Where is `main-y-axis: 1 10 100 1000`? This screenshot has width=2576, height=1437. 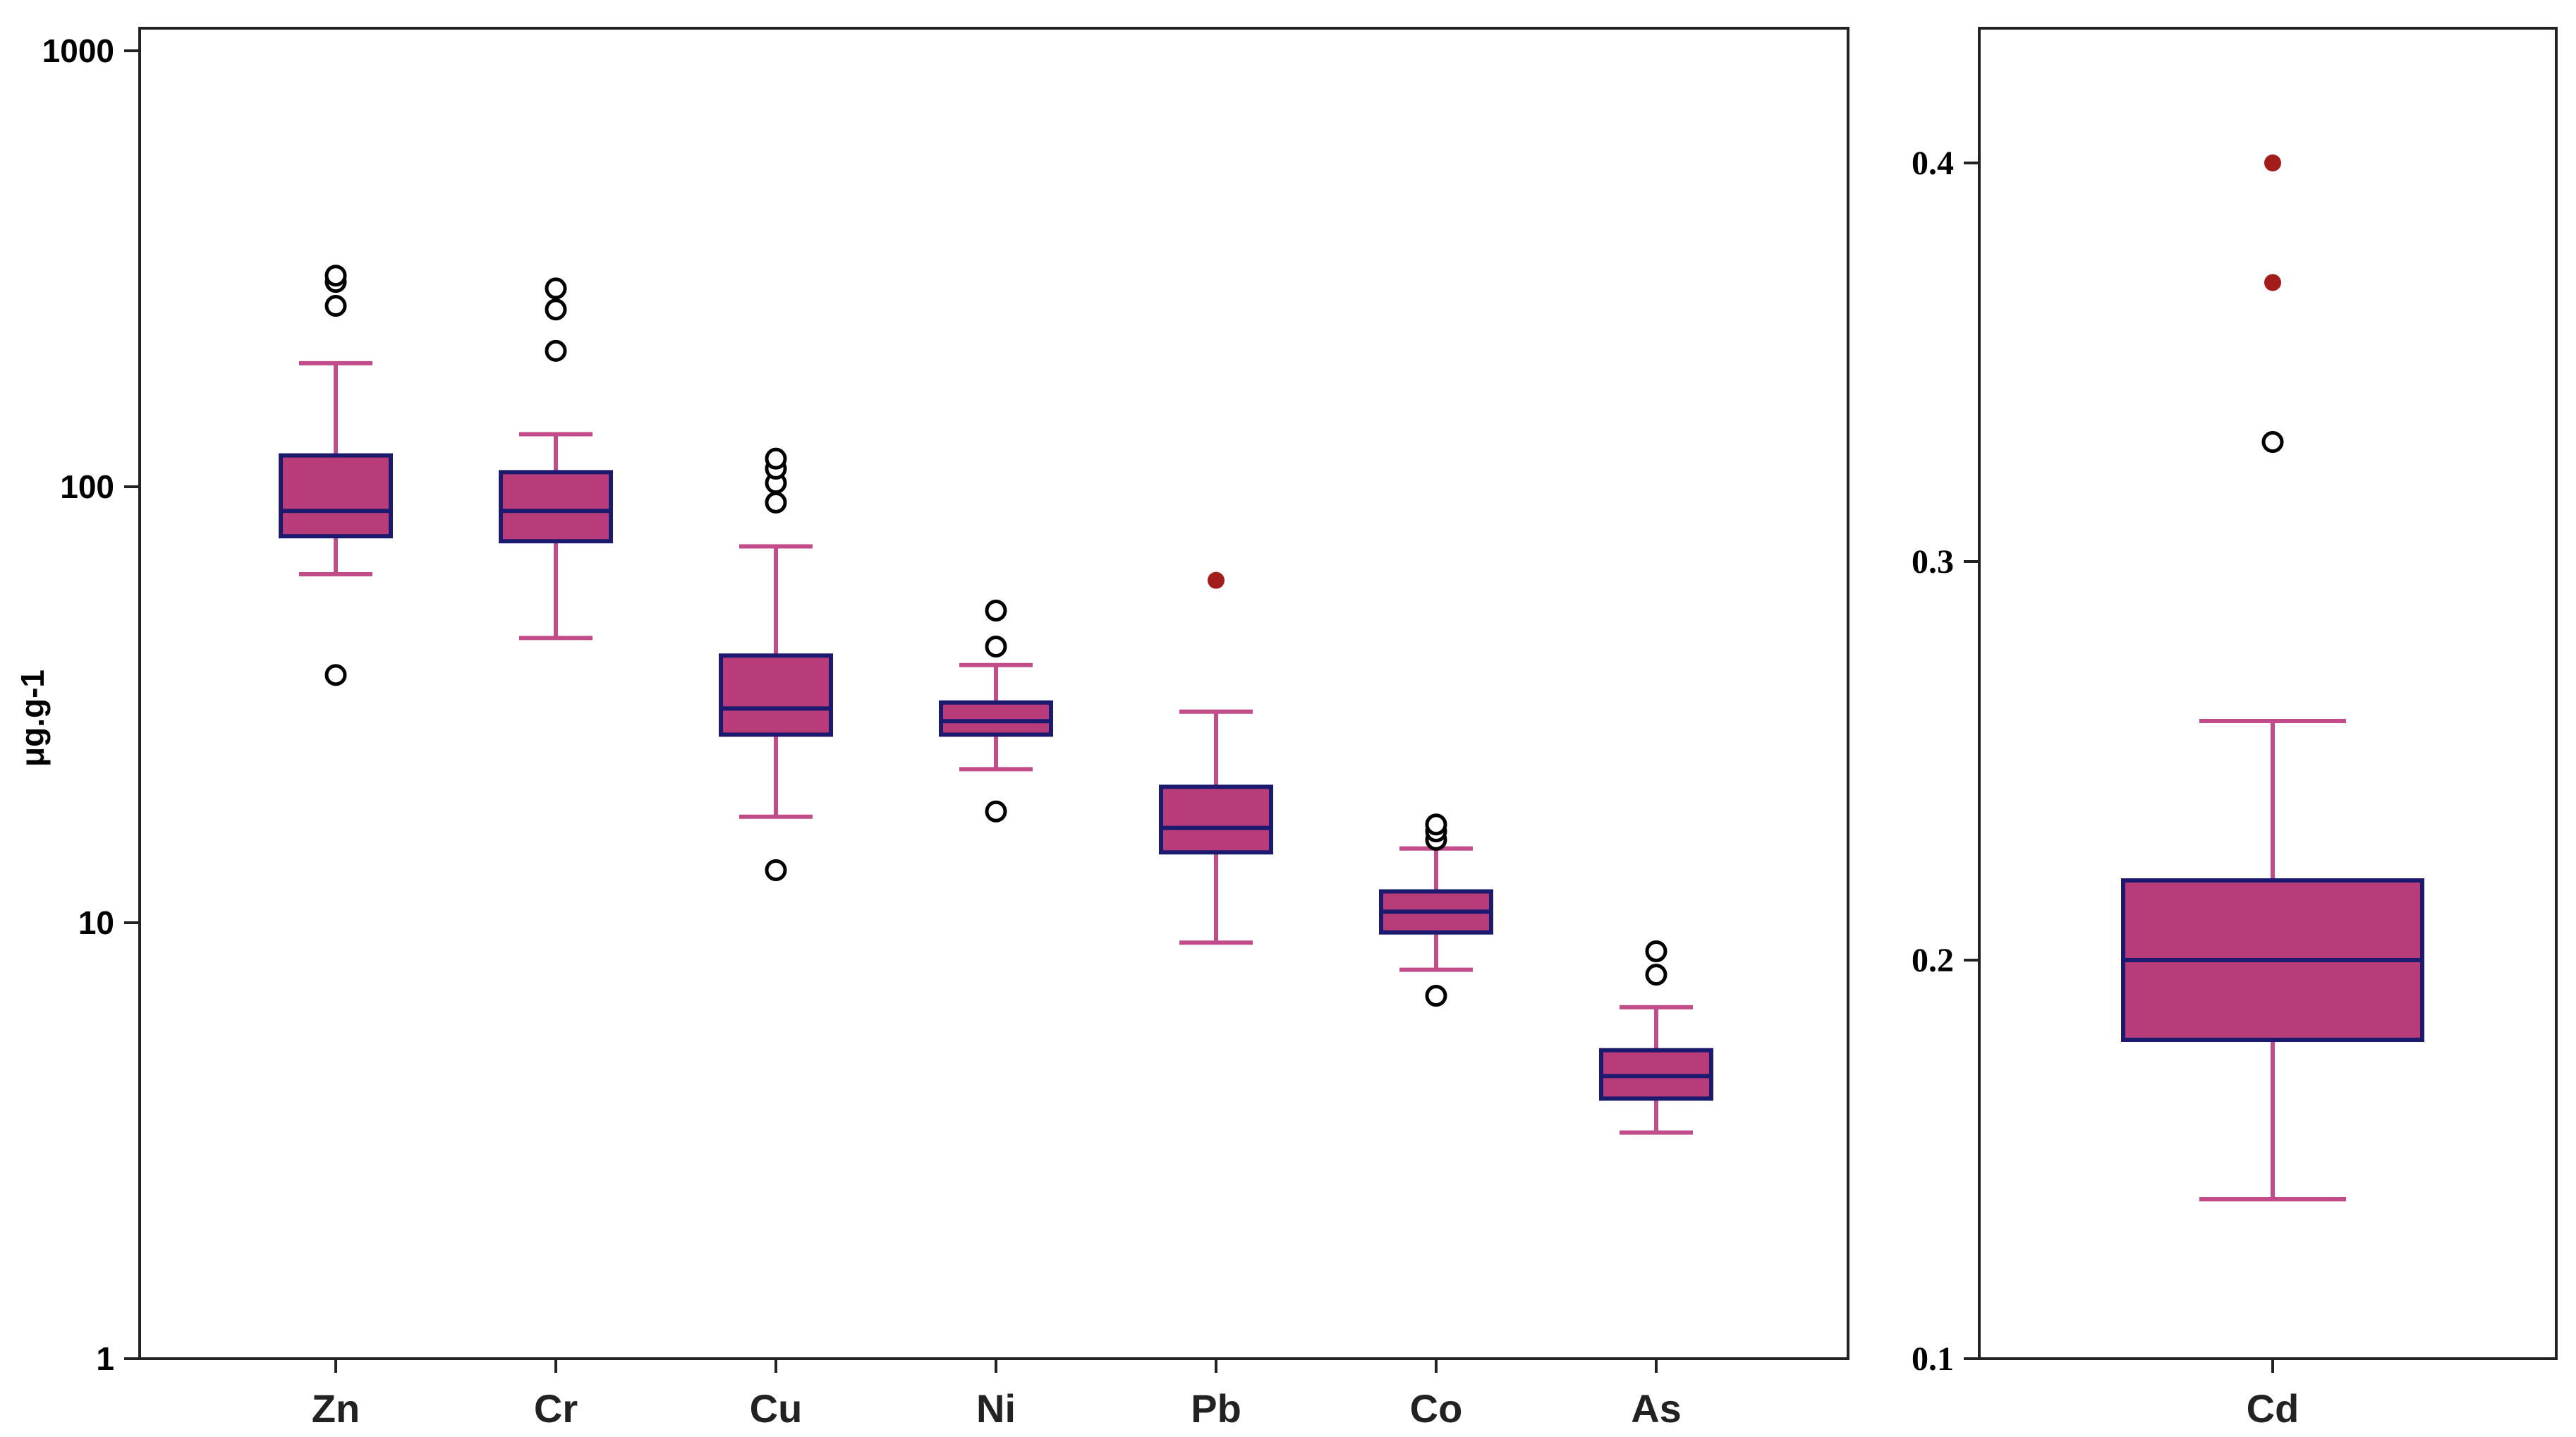
main-y-axis: 1 10 100 1000 is located at coordinates (91, 705).